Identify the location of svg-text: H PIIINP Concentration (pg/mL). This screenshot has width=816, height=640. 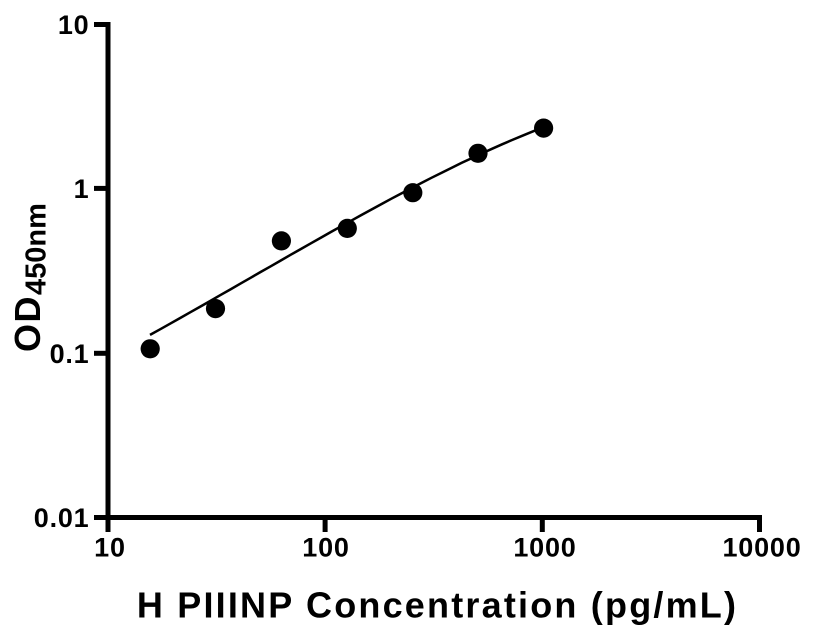
(437, 605).